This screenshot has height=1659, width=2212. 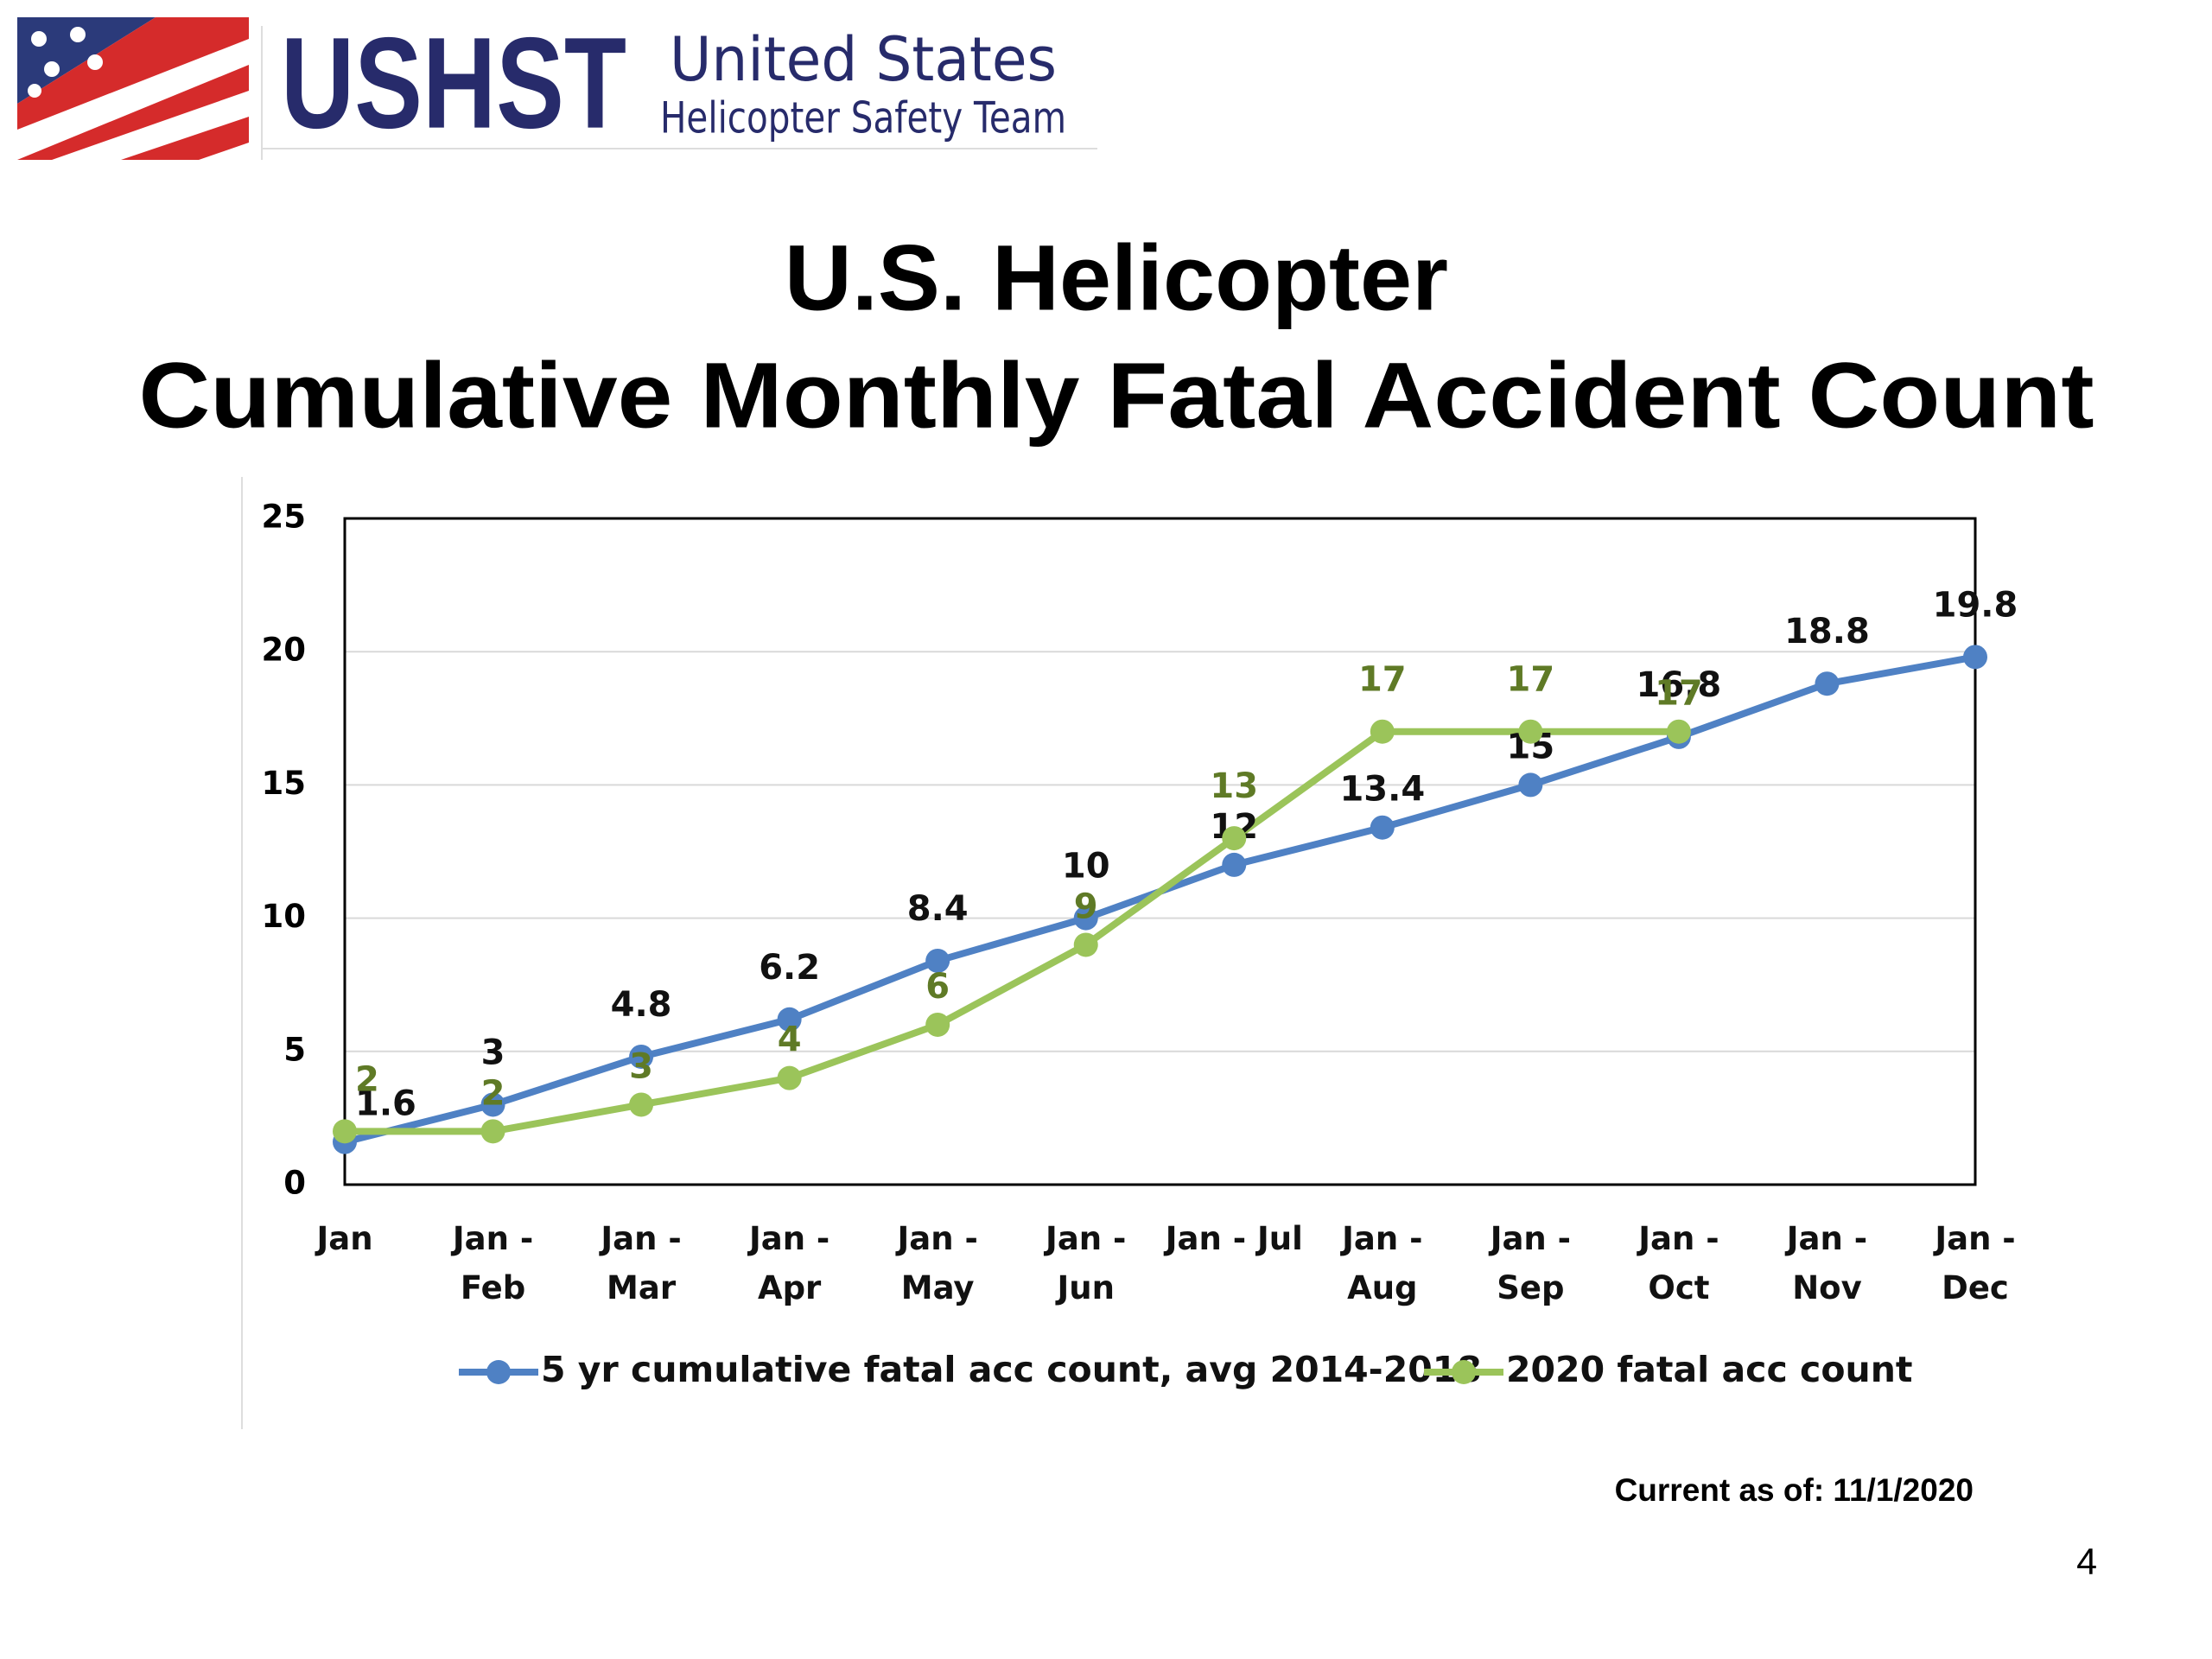 I want to click on data-label: 8.4, so click(x=938, y=909).